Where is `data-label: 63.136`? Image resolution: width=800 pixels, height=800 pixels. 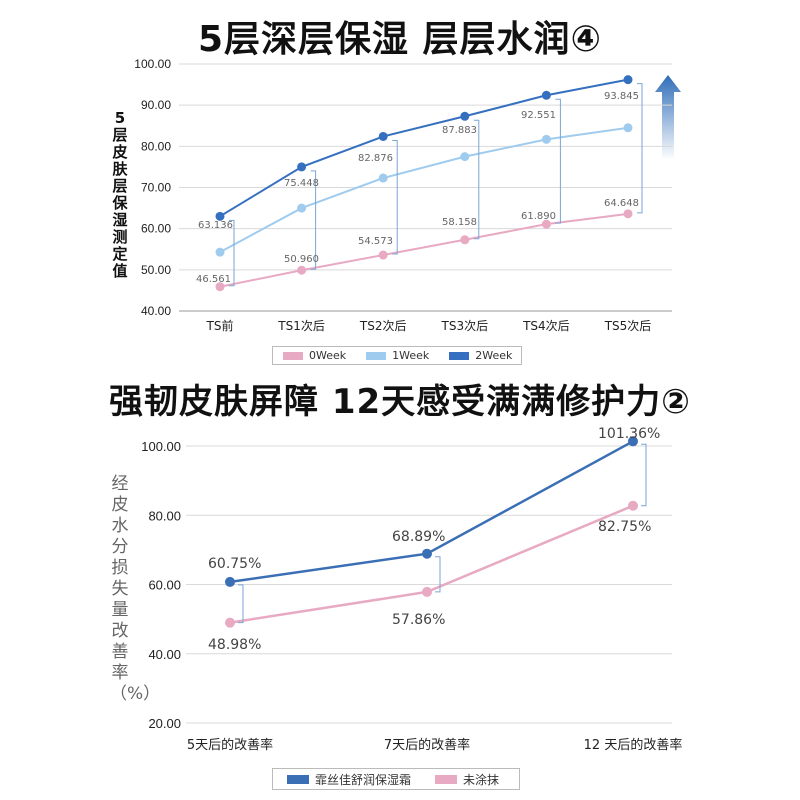 data-label: 63.136 is located at coordinates (215, 225).